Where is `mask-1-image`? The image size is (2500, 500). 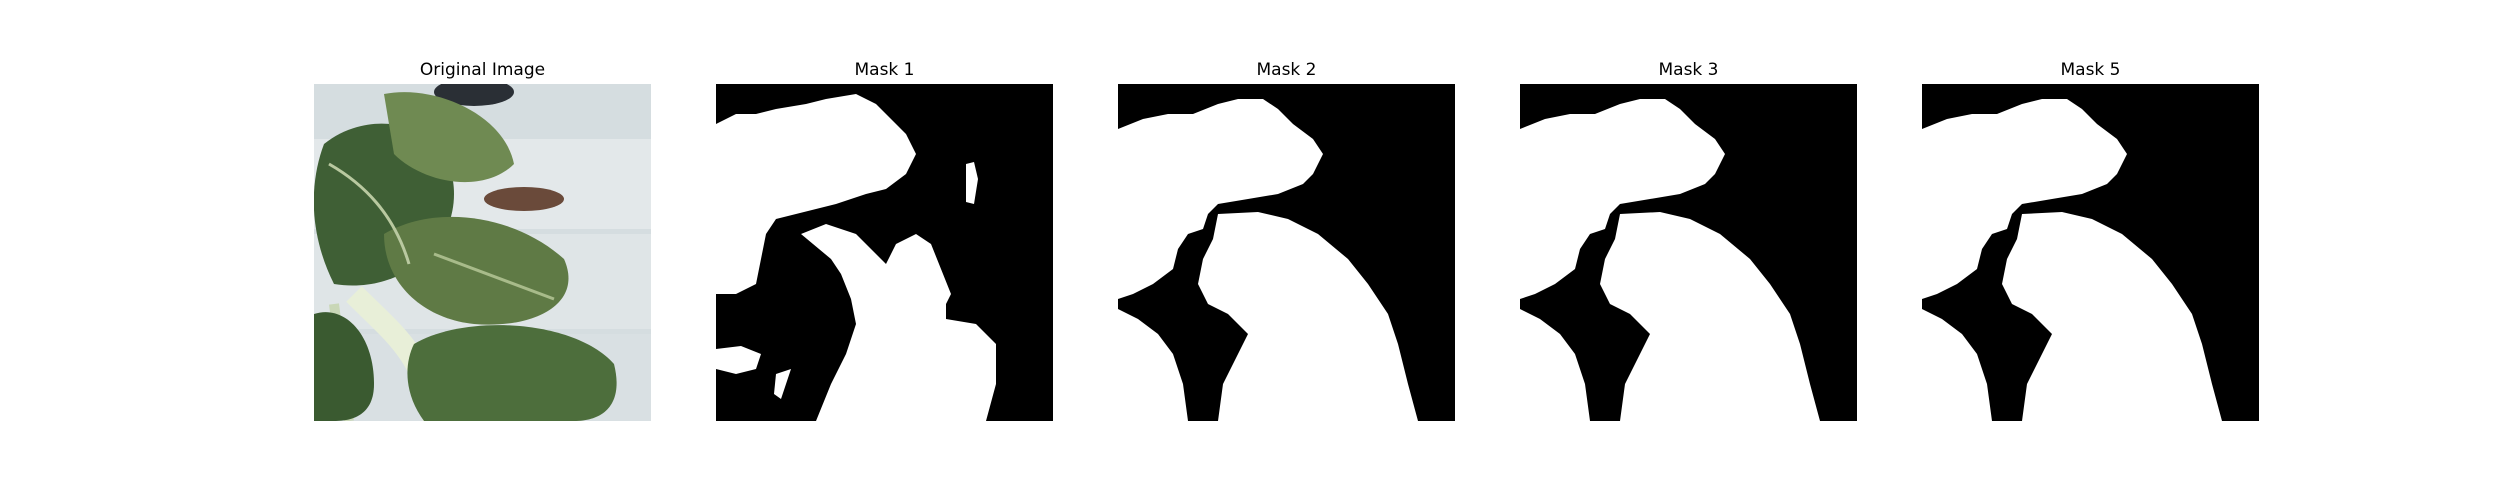
mask-1-image is located at coordinates (884, 252).